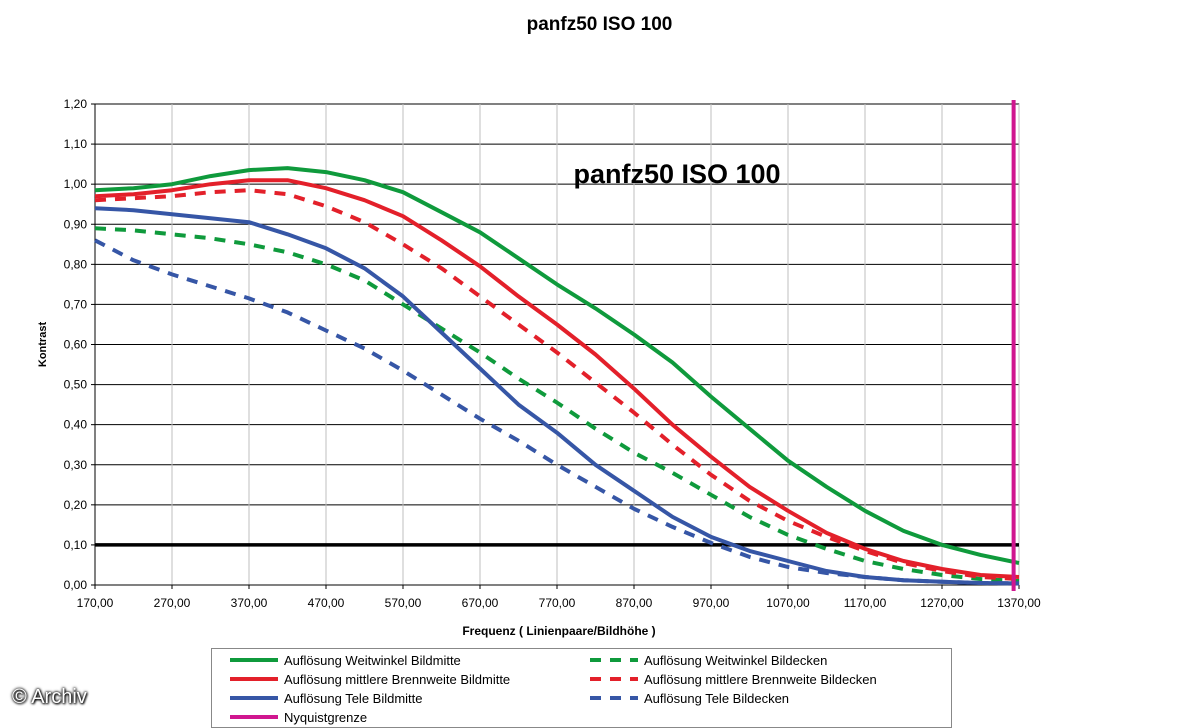  I want to click on archive-credit: © Archiv, so click(49, 697).